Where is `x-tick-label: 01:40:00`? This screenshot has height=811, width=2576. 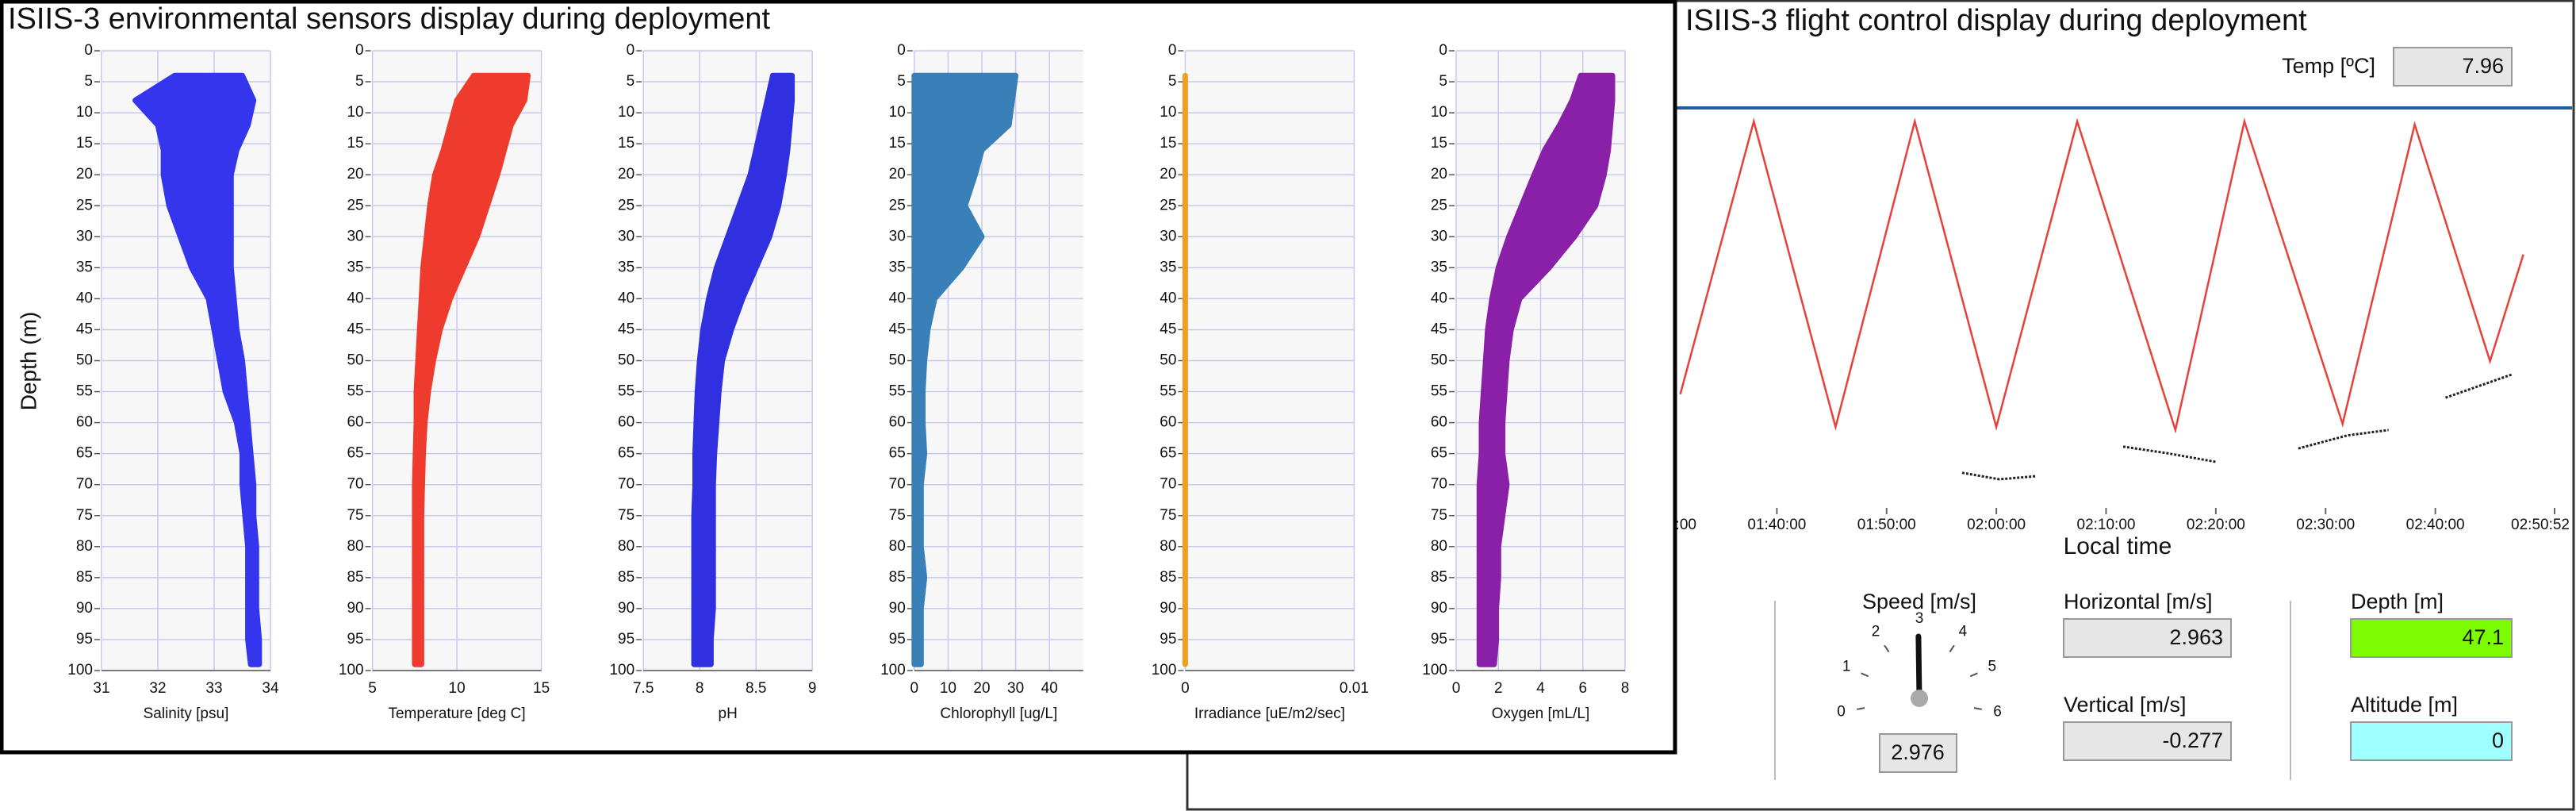
x-tick-label: 01:40:00 is located at coordinates (1776, 525).